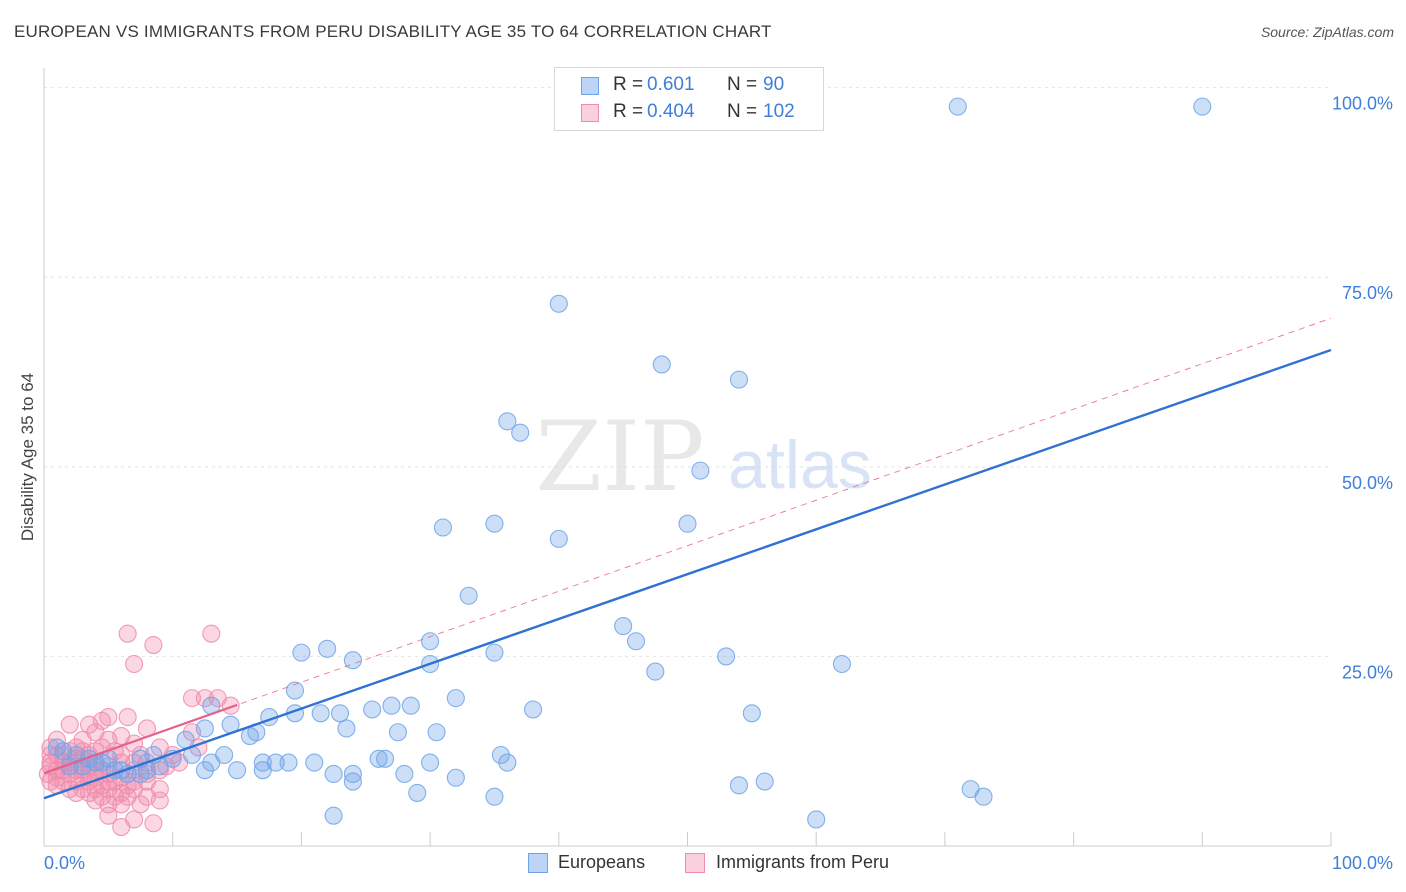  Describe the element at coordinates (671, 111) in the screenshot. I see `legend-r-value: 0.404` at that location.